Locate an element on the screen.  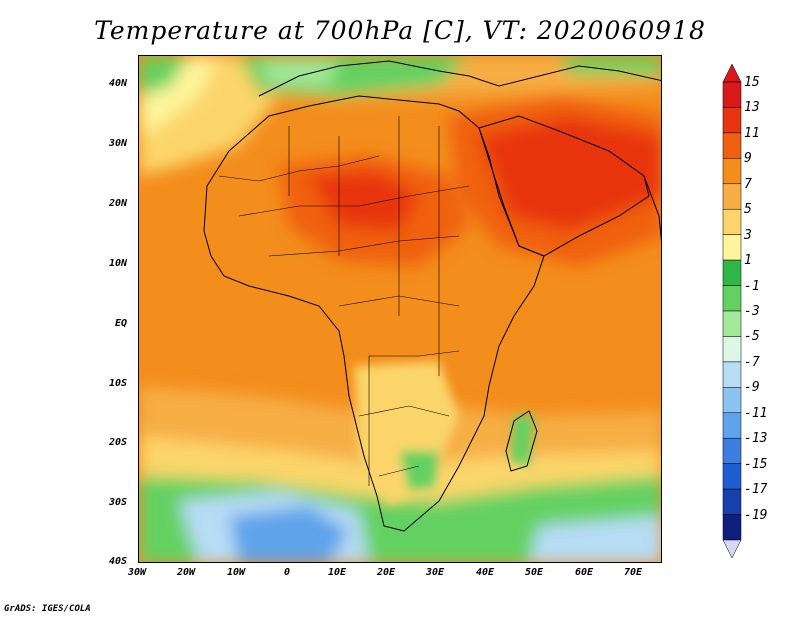
lon-label: 10W is located at coordinates (236, 572).